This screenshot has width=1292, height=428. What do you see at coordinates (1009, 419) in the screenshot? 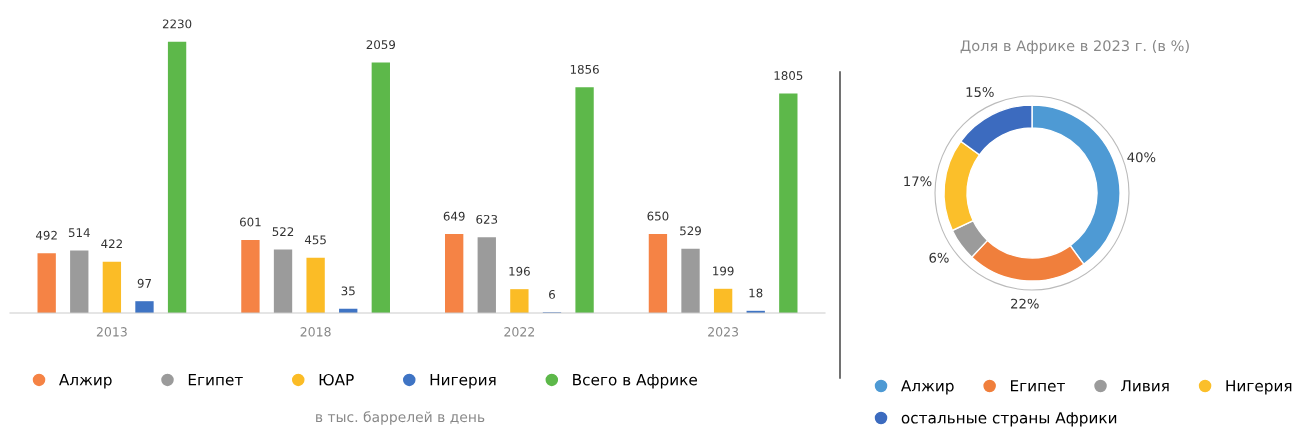
I see `legend-label: остальные страны Африки` at bounding box center [1009, 419].